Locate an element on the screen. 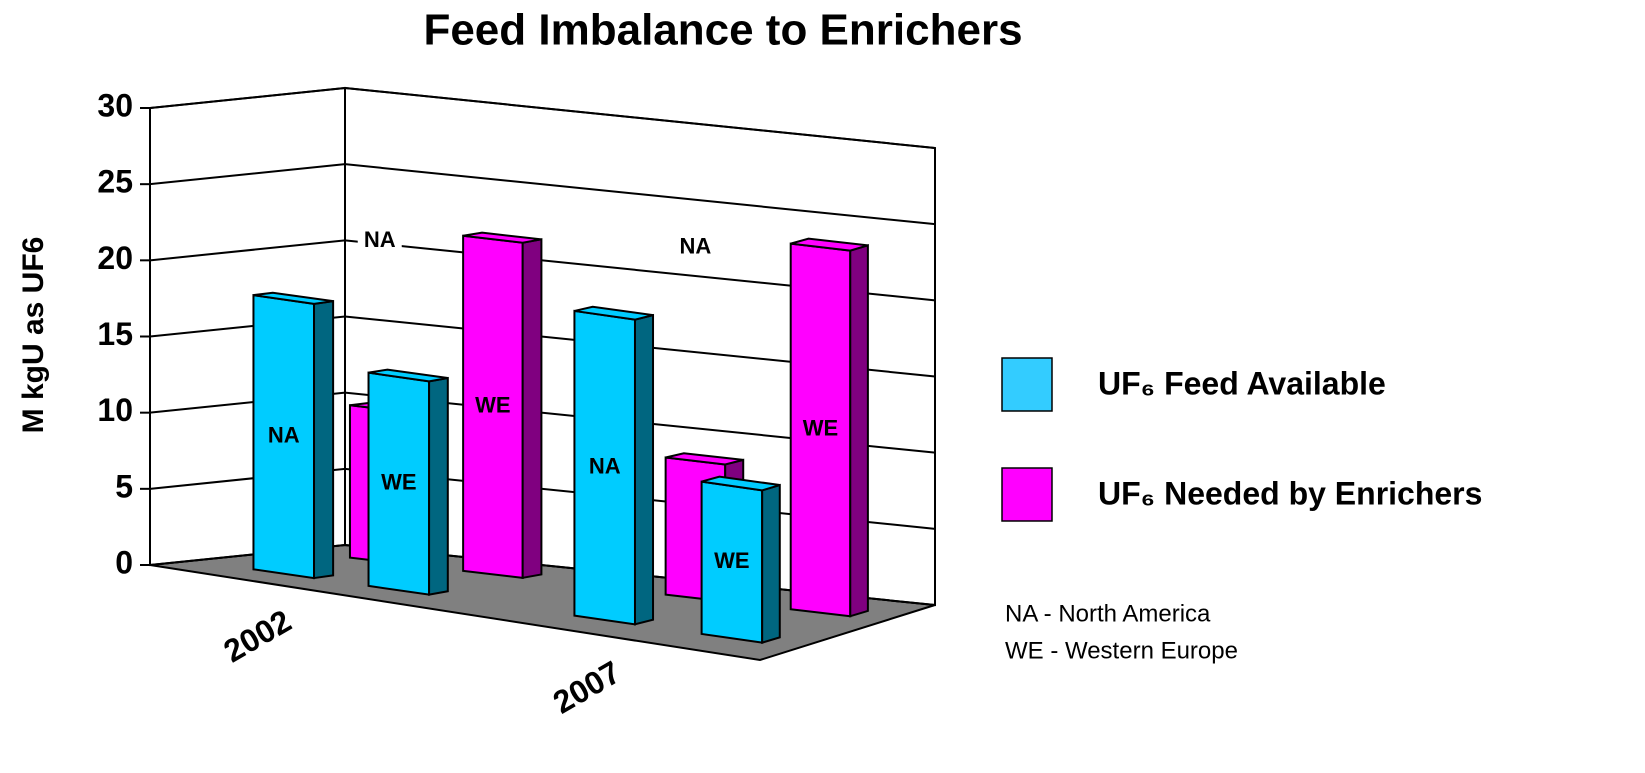 This screenshot has height=773, width=1645. legend-label: UF₆ Needed by Enrichers is located at coordinates (1290, 493).